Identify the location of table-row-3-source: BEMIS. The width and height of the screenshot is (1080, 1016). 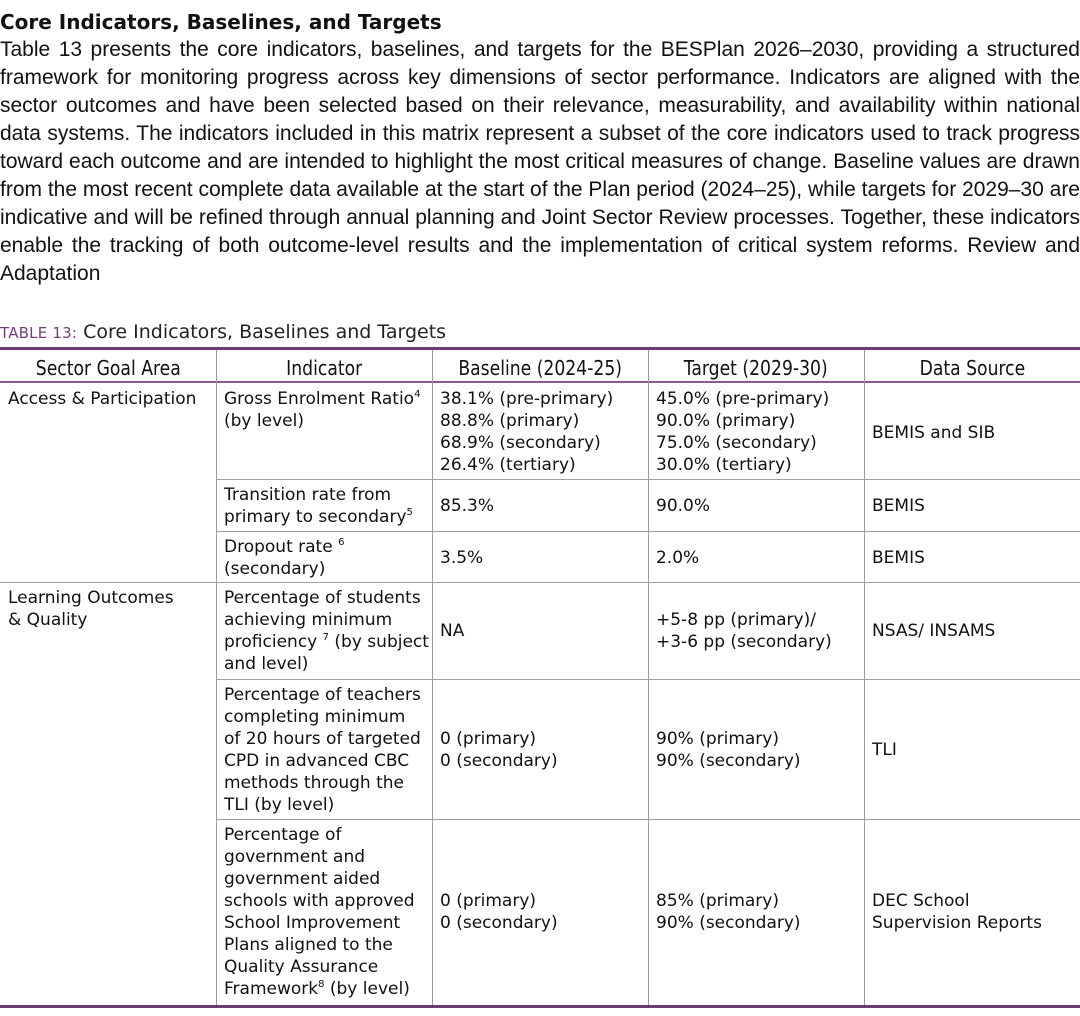
(898, 558).